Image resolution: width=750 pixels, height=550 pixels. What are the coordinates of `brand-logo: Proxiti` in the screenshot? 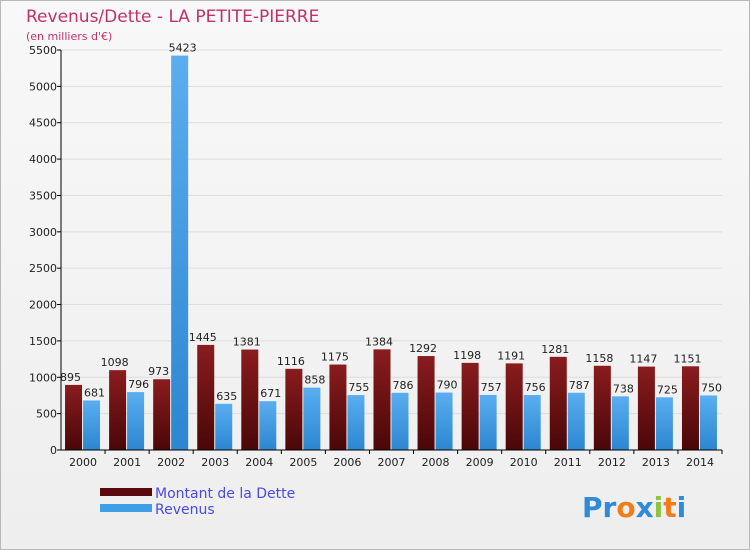 It's located at (634, 507).